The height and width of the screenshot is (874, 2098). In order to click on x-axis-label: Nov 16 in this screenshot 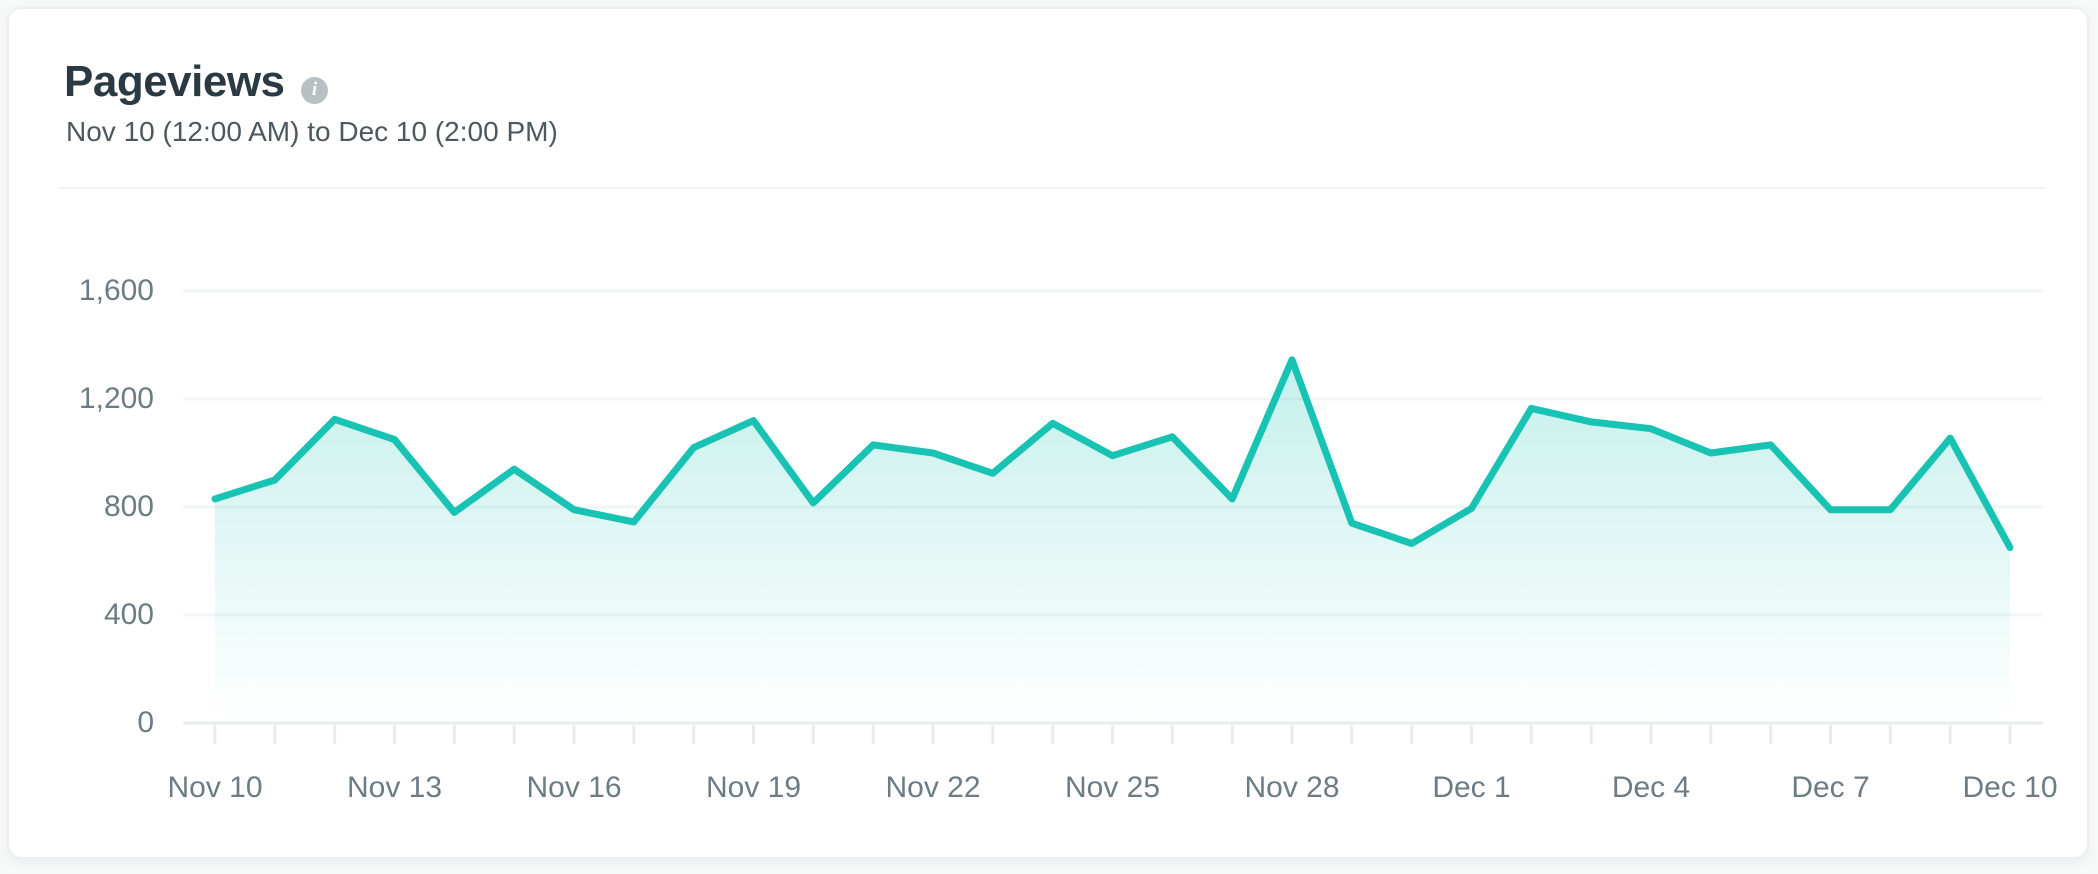, I will do `click(574, 787)`.